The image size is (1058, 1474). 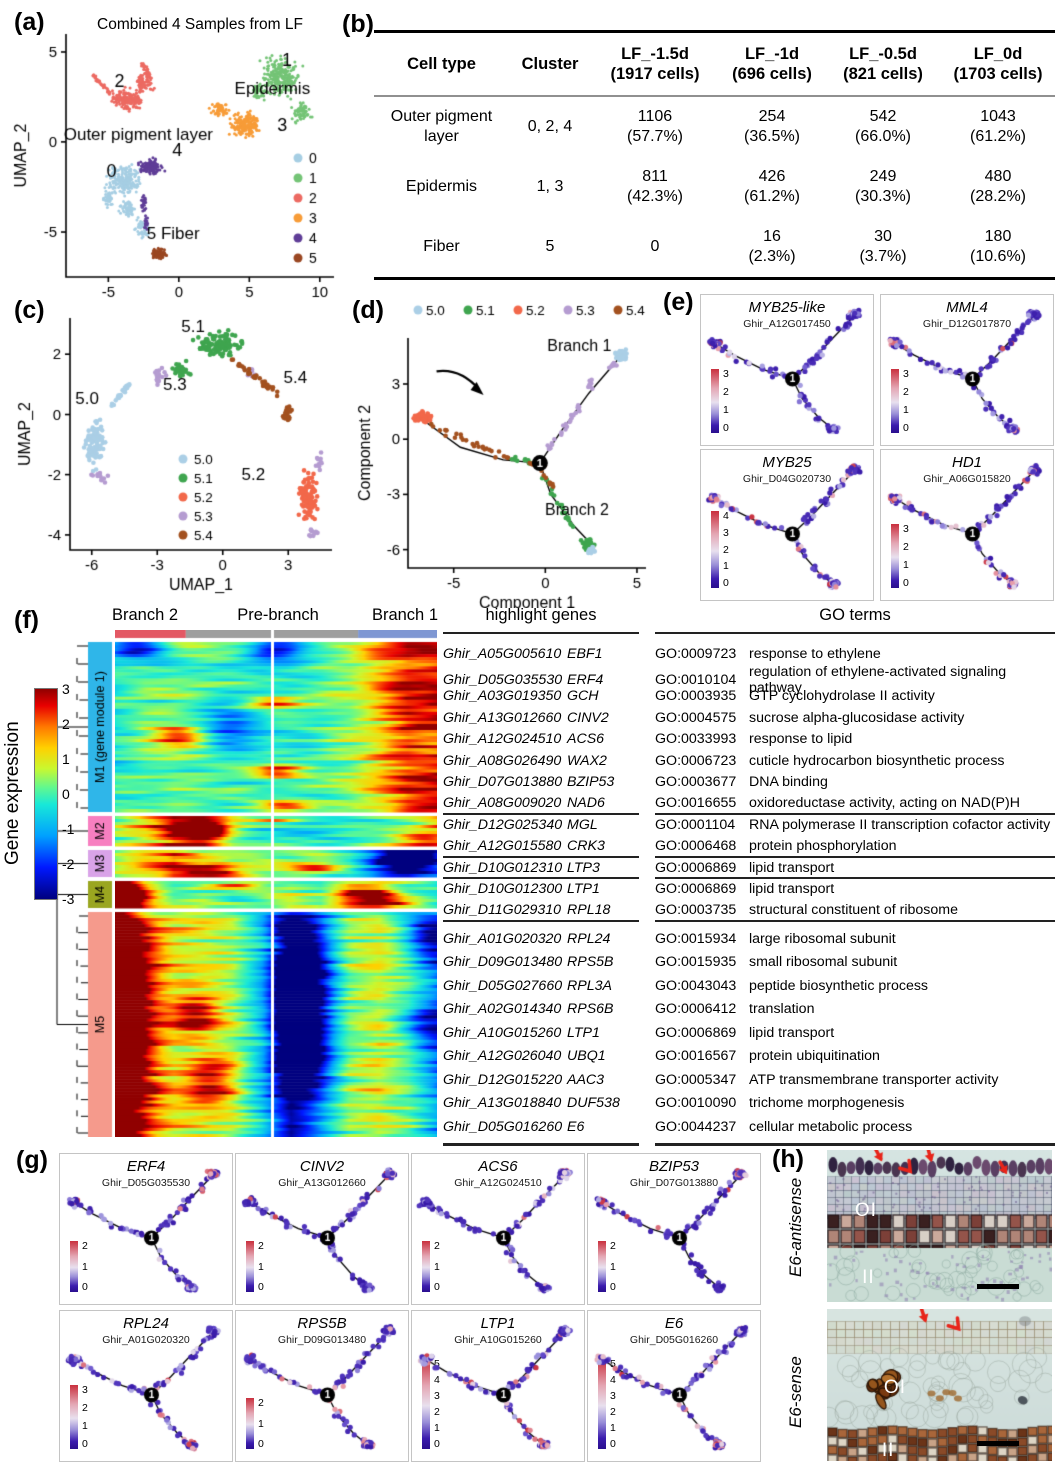 What do you see at coordinates (404, 615) in the screenshot?
I see `heatmap-col-branch1: Branch 1` at bounding box center [404, 615].